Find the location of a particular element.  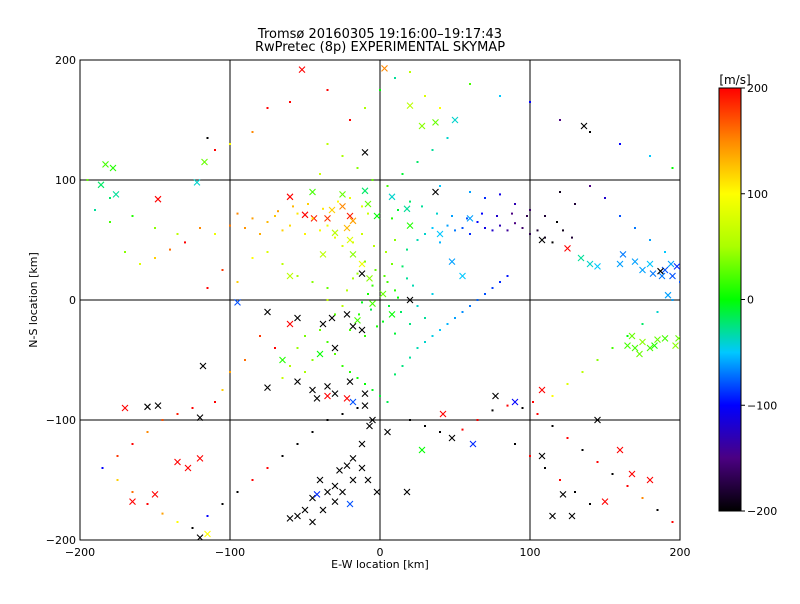

x-tick-label: 100 is located at coordinates (530, 552).